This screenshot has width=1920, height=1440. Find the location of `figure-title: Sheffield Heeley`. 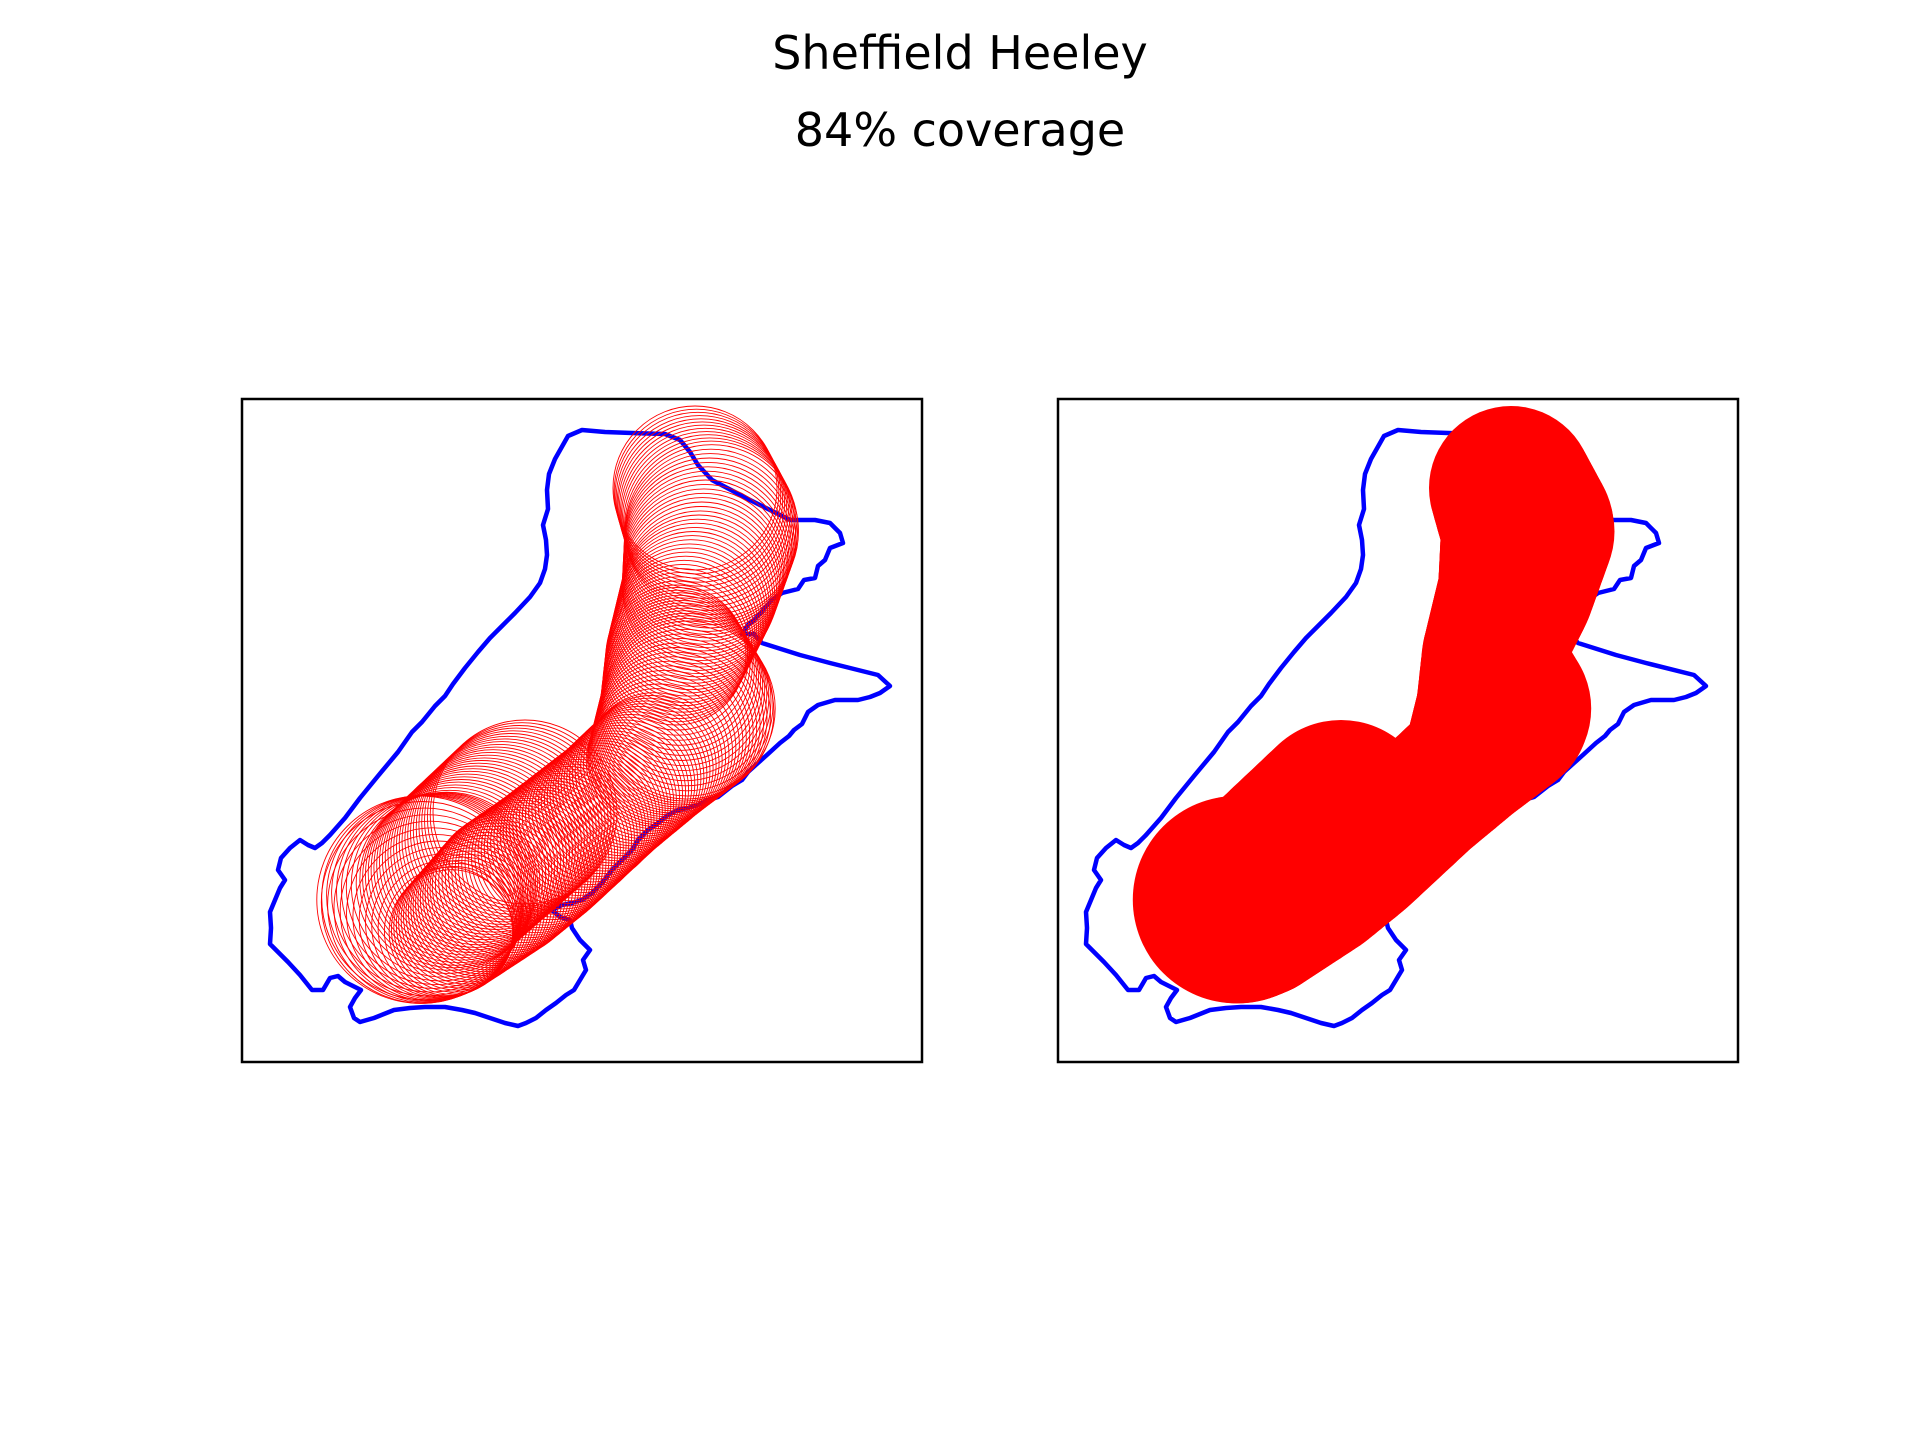

figure-title: Sheffield Heeley is located at coordinates (960, 53).